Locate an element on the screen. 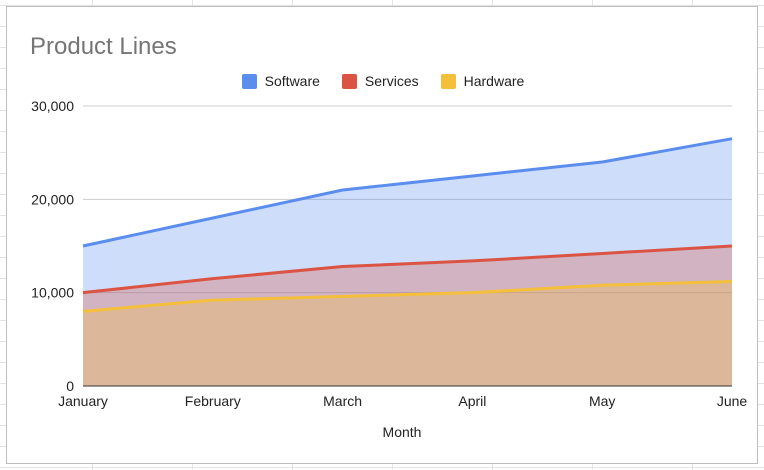 The image size is (764, 470). legend-item-services: Services is located at coordinates (380, 81).